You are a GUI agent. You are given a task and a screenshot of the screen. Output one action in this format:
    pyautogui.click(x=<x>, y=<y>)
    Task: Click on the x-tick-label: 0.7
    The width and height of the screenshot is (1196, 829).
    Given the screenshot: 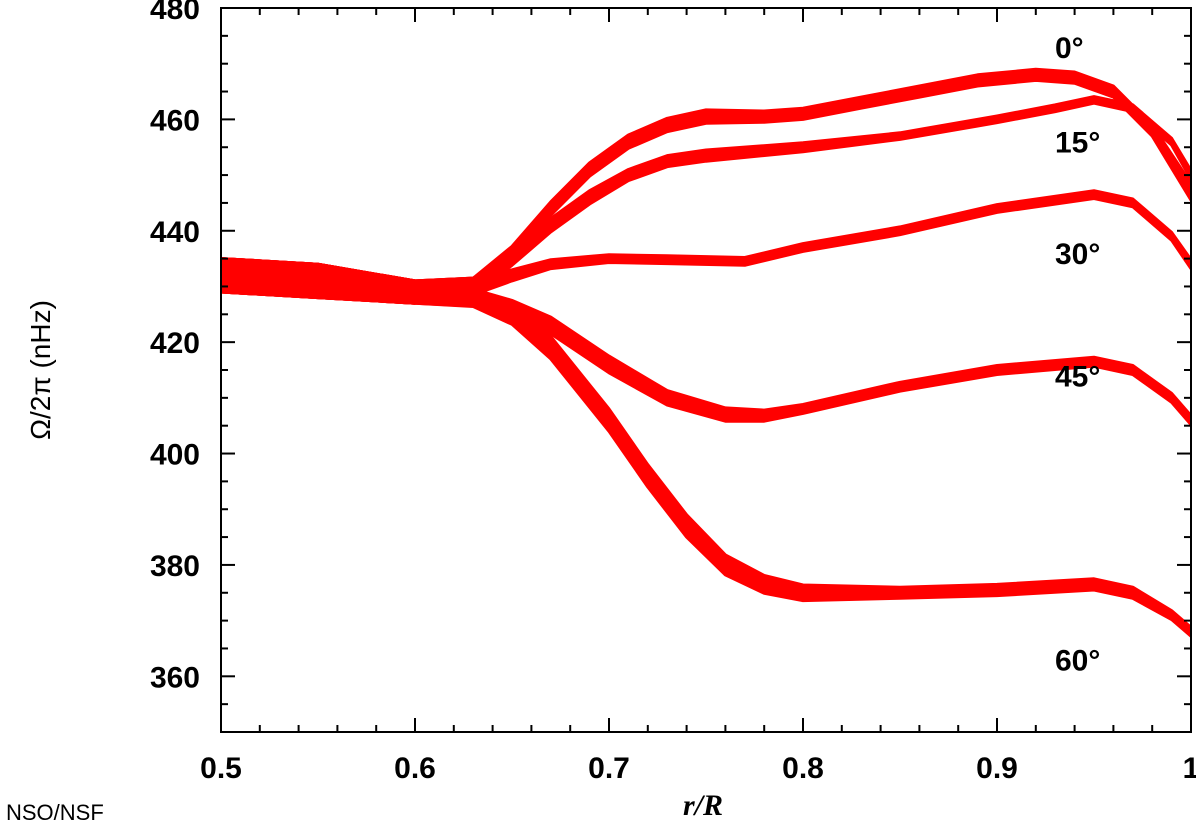 What is the action you would take?
    pyautogui.click(x=609, y=768)
    